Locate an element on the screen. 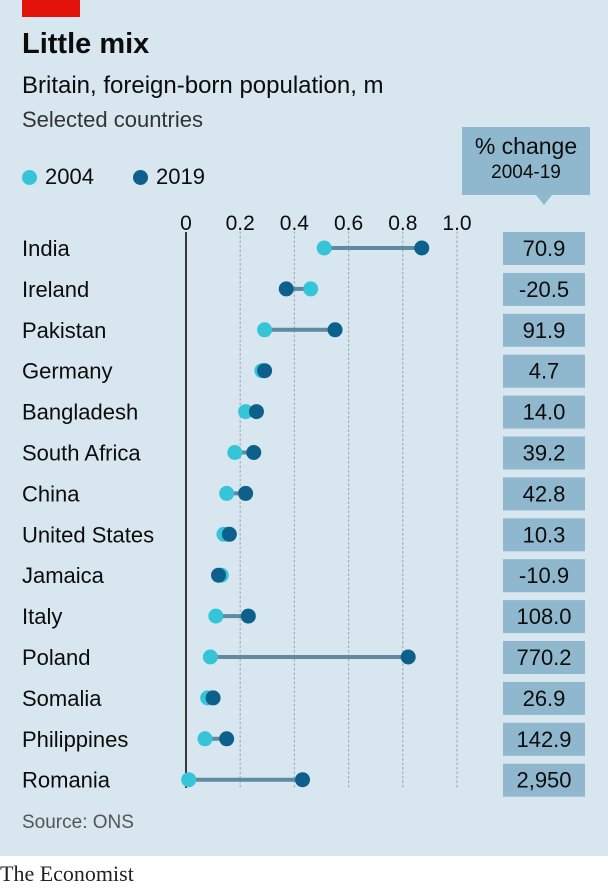 Image resolution: width=608 pixels, height=890 pixels. pct-change-value: 91.9 is located at coordinates (544, 330).